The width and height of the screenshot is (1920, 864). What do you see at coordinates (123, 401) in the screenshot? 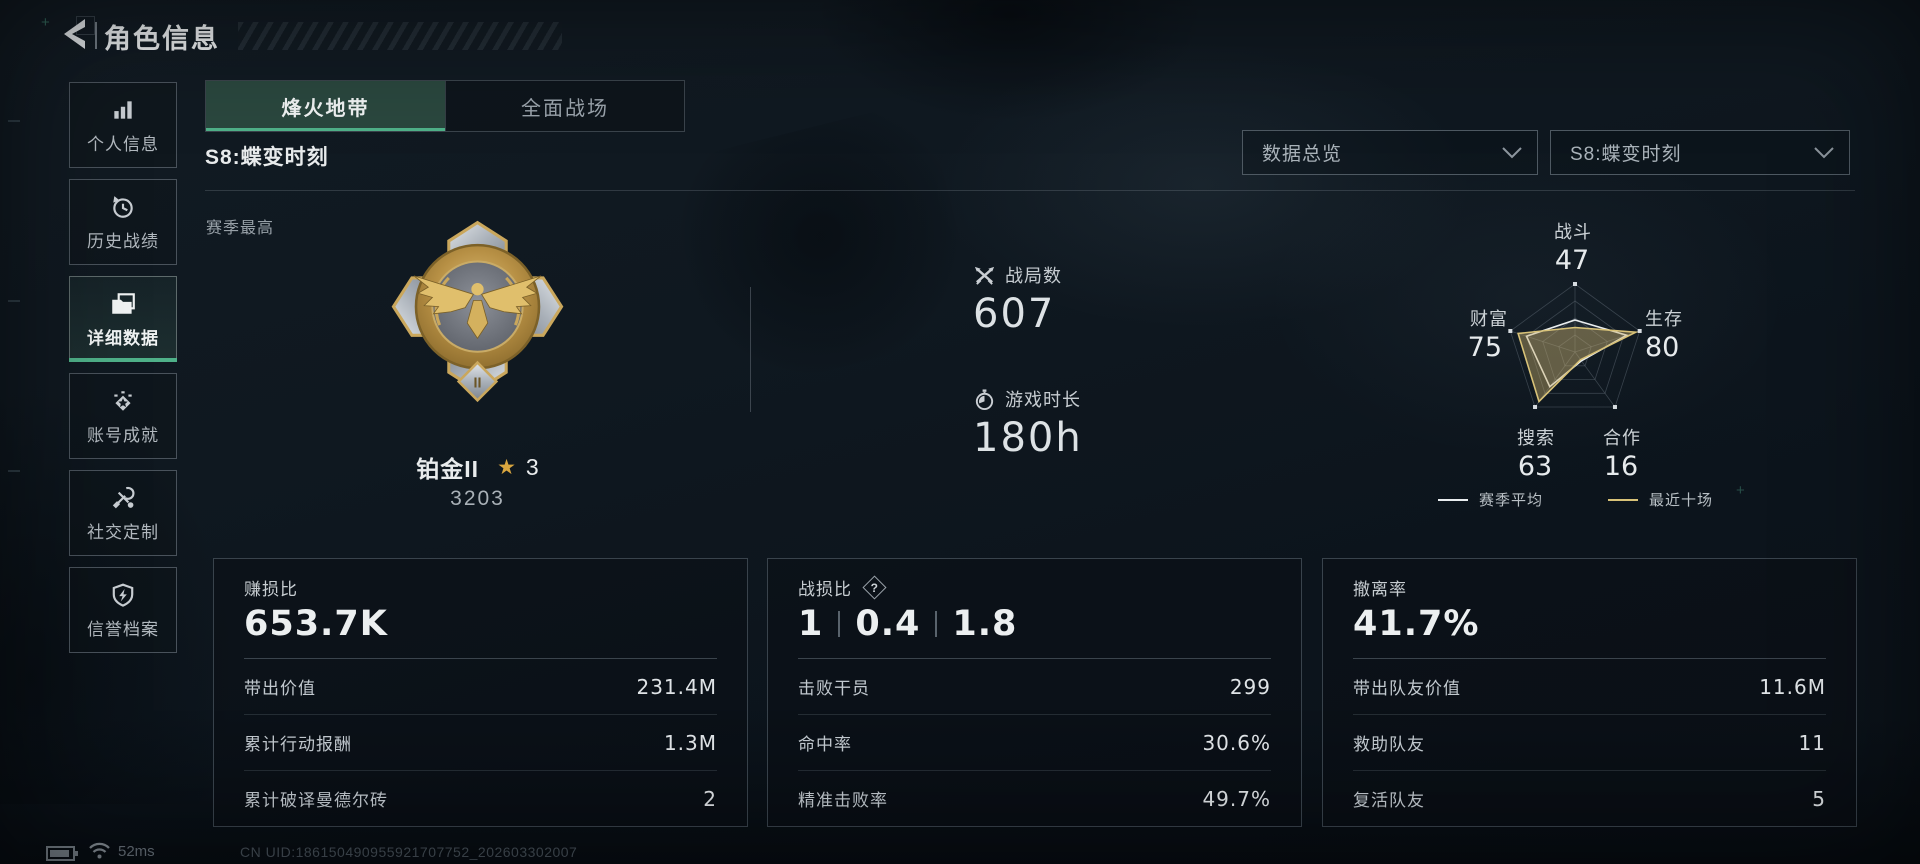
I see `achievement-badge-icon` at bounding box center [123, 401].